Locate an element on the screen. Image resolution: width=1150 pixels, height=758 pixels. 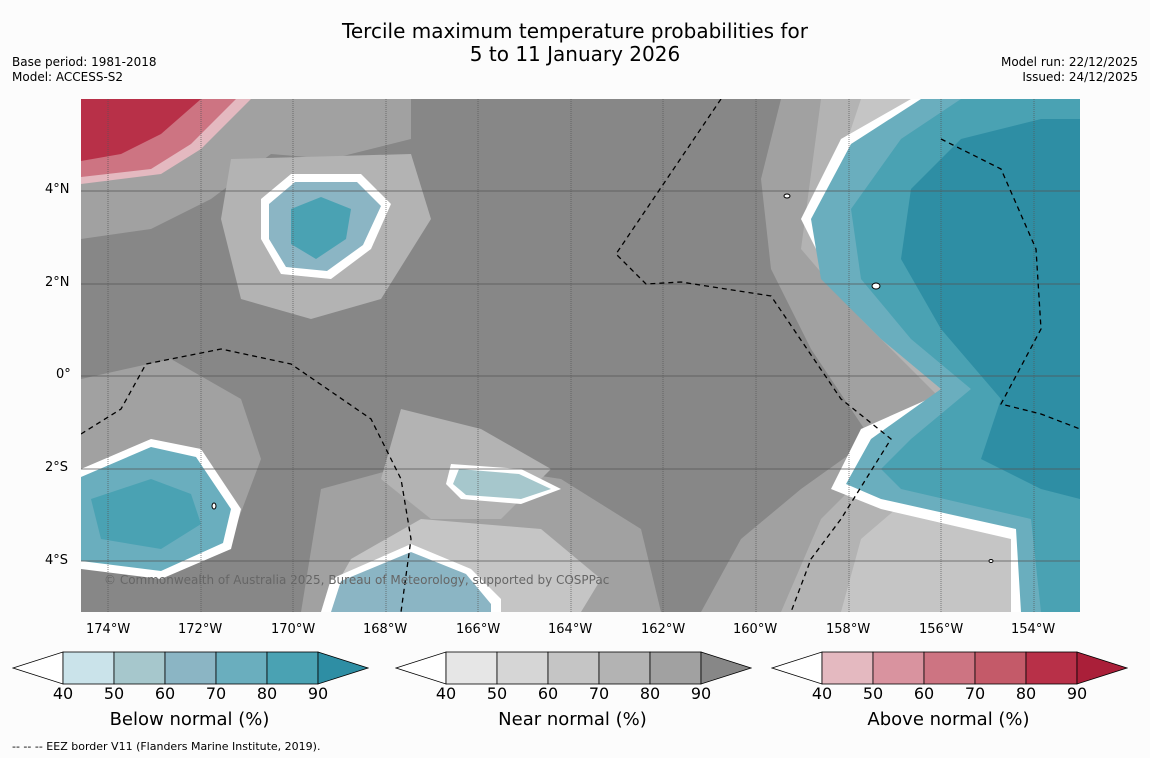
lat-tick-label: 4°N is located at coordinates (57, 189).